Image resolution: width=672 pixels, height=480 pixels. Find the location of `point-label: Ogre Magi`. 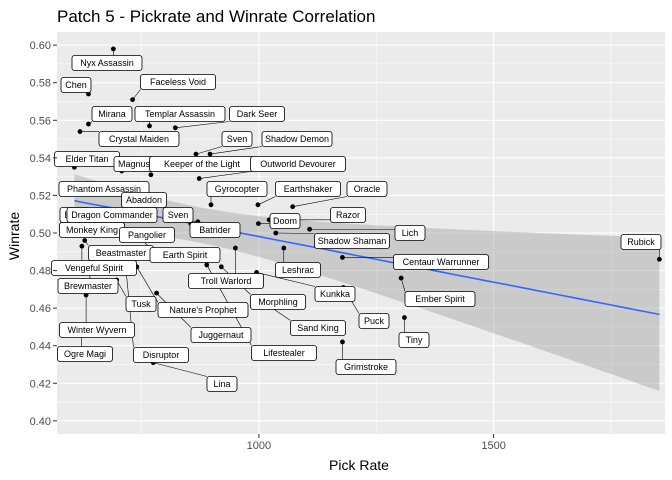

point-label: Ogre Magi is located at coordinates (85, 354).